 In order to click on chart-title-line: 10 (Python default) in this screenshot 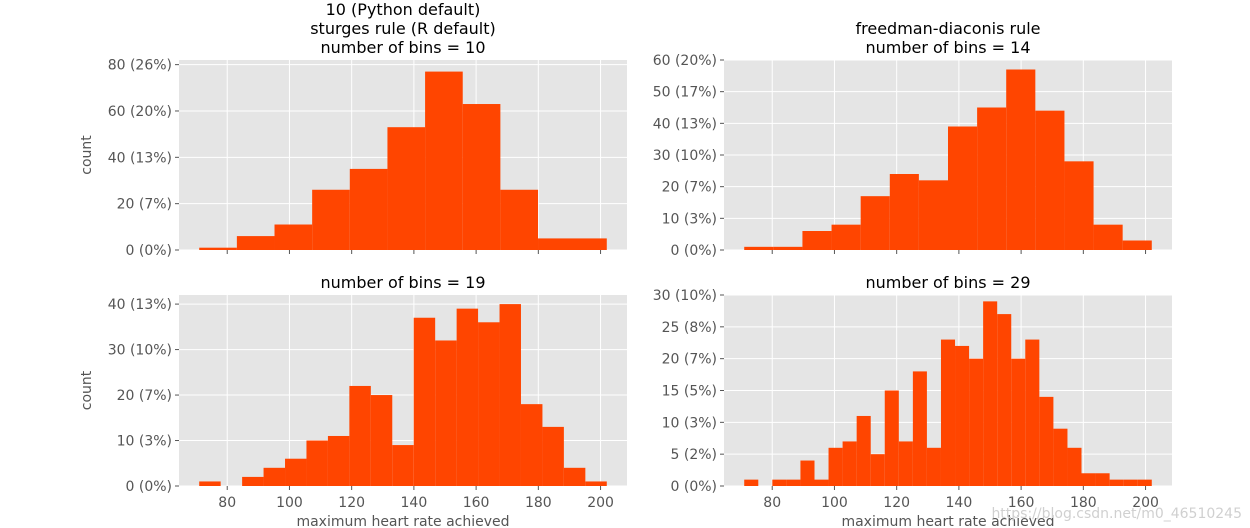, I will do `click(403, 9)`.